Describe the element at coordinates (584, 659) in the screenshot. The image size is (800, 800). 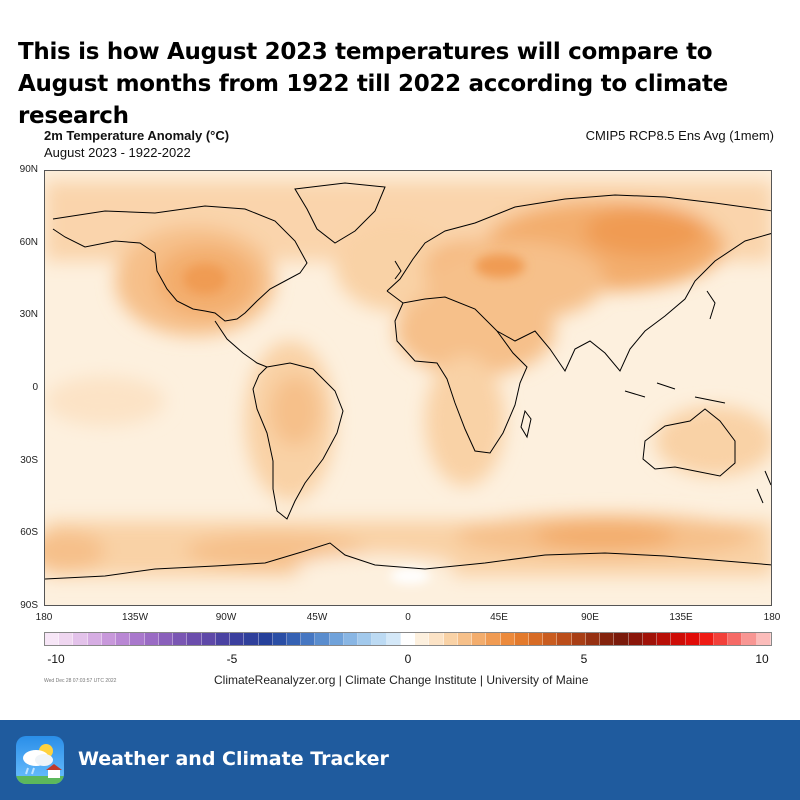
I see `color-scale-label: 5` at that location.